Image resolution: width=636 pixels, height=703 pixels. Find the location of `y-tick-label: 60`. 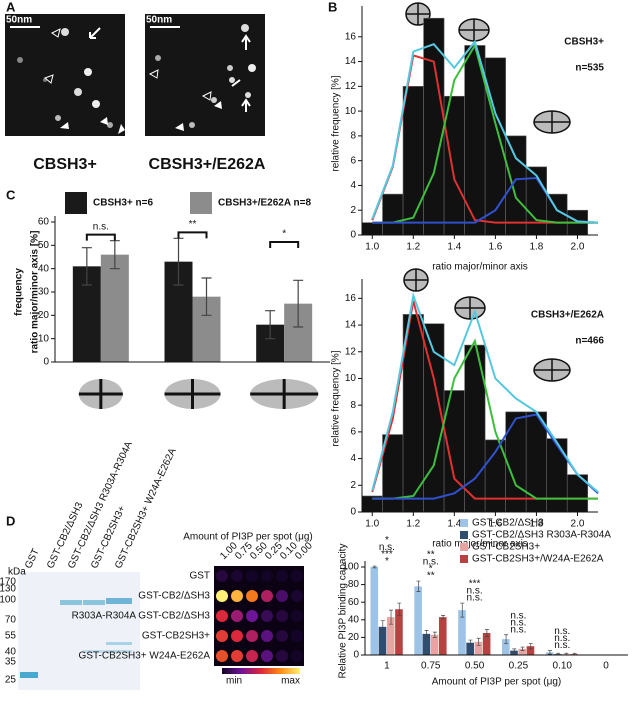

y-tick-label: 60 is located at coordinates (354, 602).